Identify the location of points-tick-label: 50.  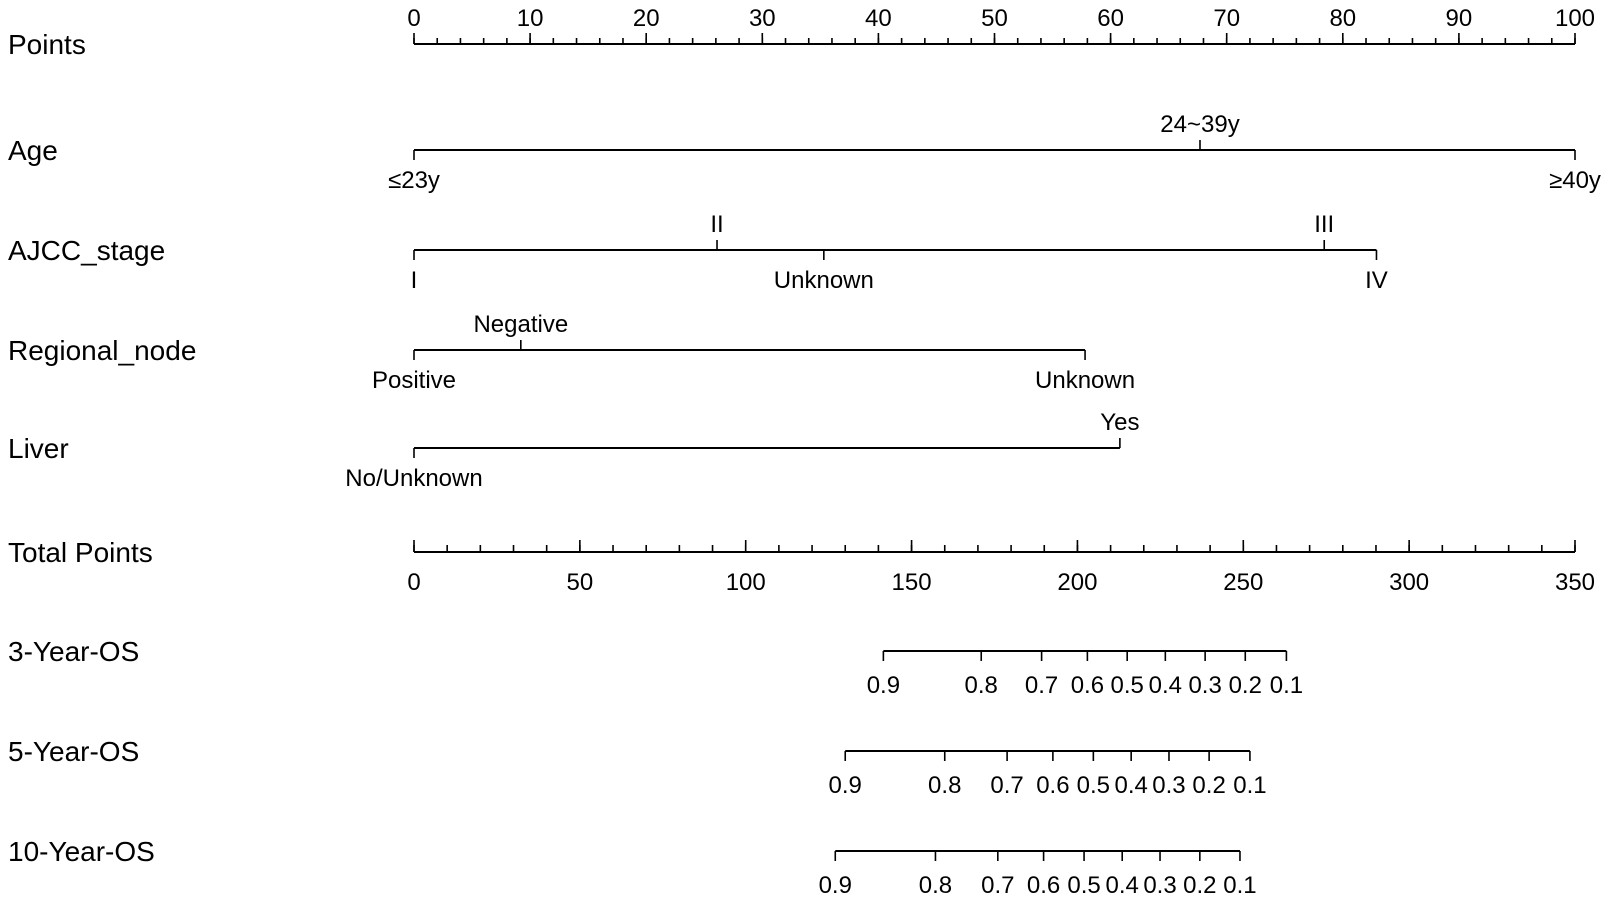
(994, 18).